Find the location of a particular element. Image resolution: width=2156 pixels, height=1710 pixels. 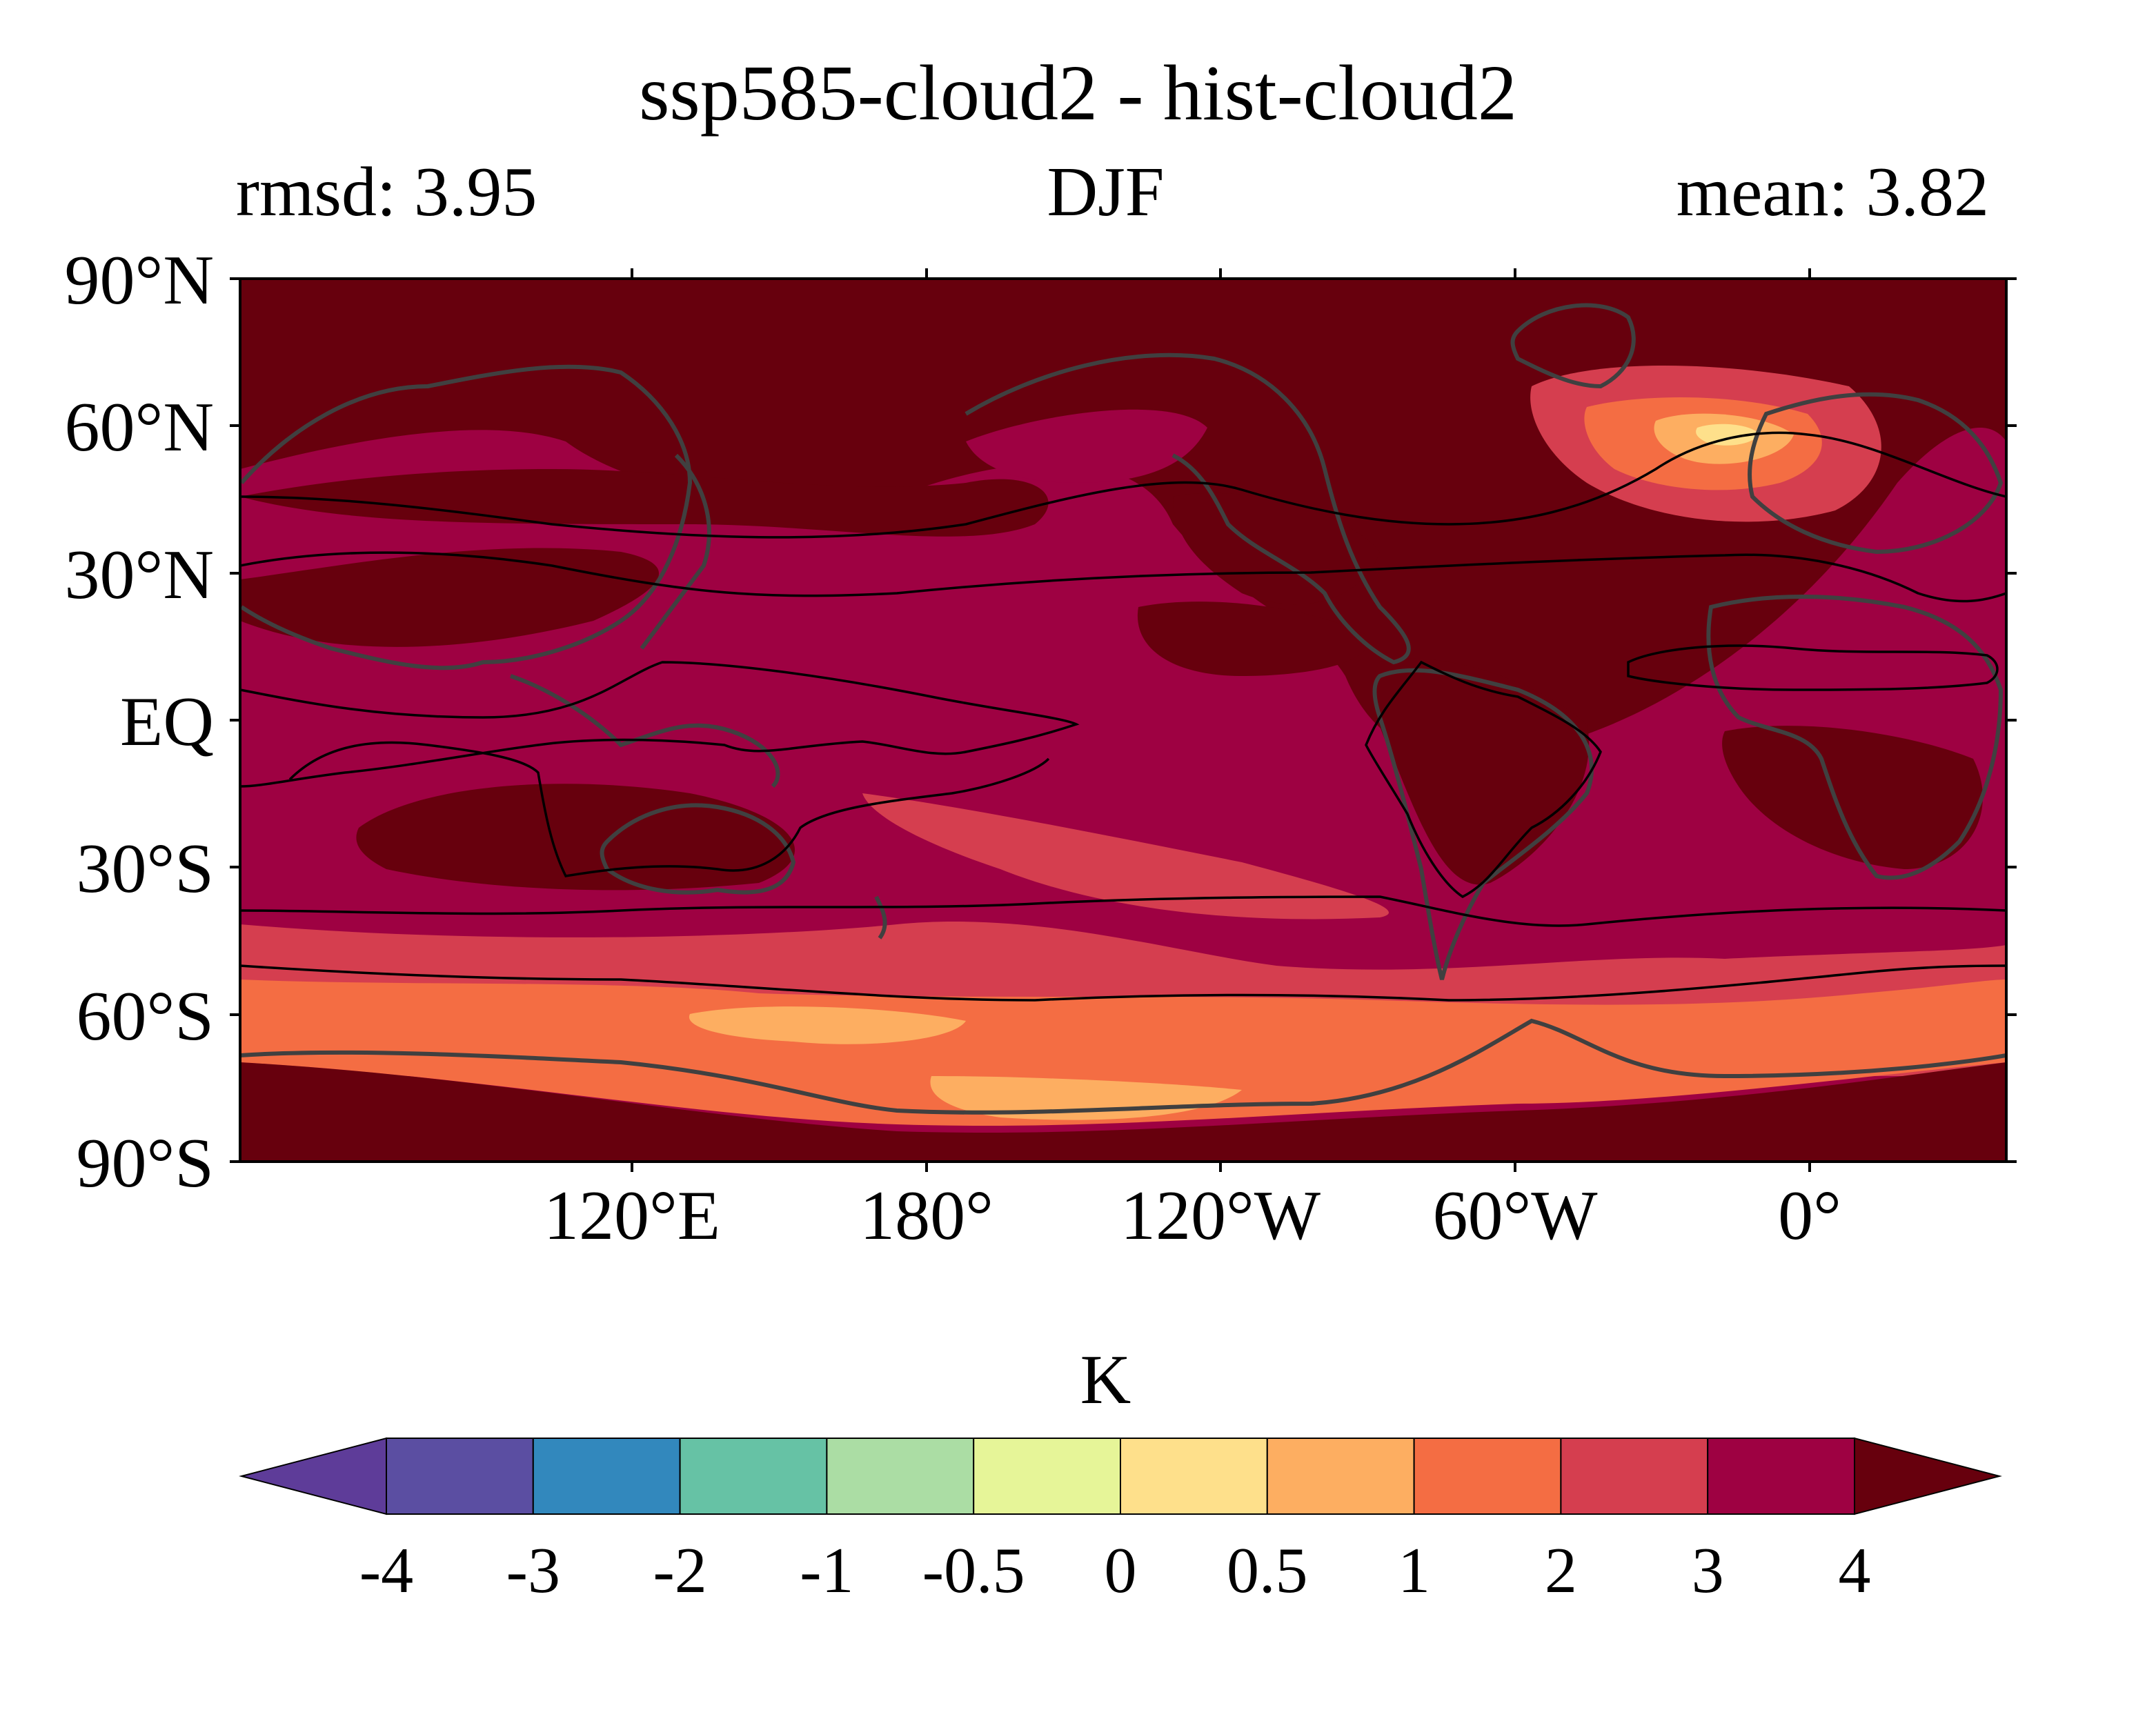

colorbar is located at coordinates (1120, 1476).